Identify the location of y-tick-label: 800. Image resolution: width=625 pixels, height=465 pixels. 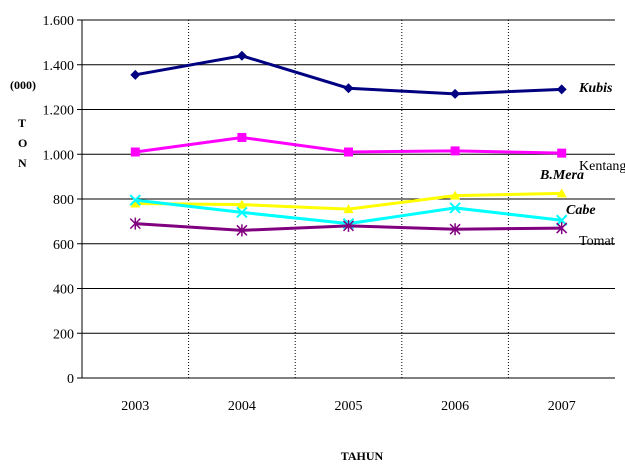
(63, 200).